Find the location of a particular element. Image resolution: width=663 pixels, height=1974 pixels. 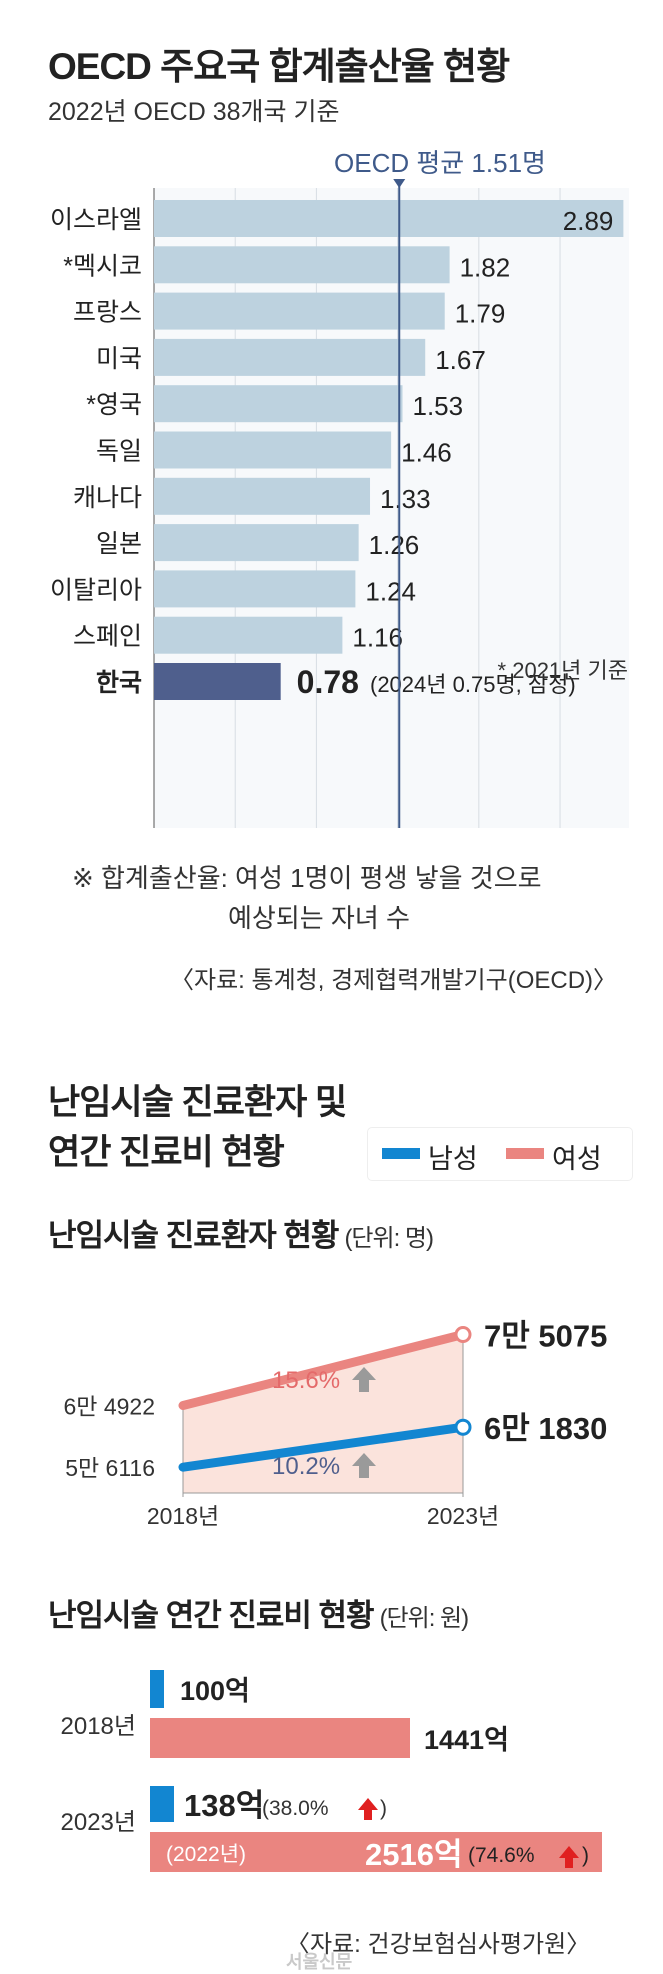

male-value-2018: 100억 is located at coordinates (215, 1691).